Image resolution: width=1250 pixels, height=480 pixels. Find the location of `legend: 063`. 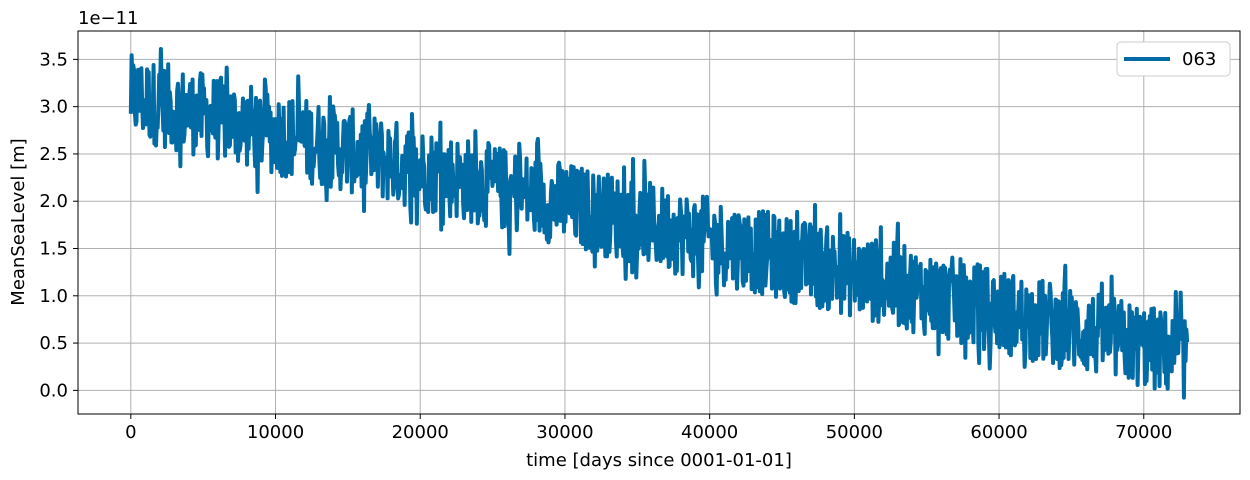

legend: 063 is located at coordinates (1173, 59).